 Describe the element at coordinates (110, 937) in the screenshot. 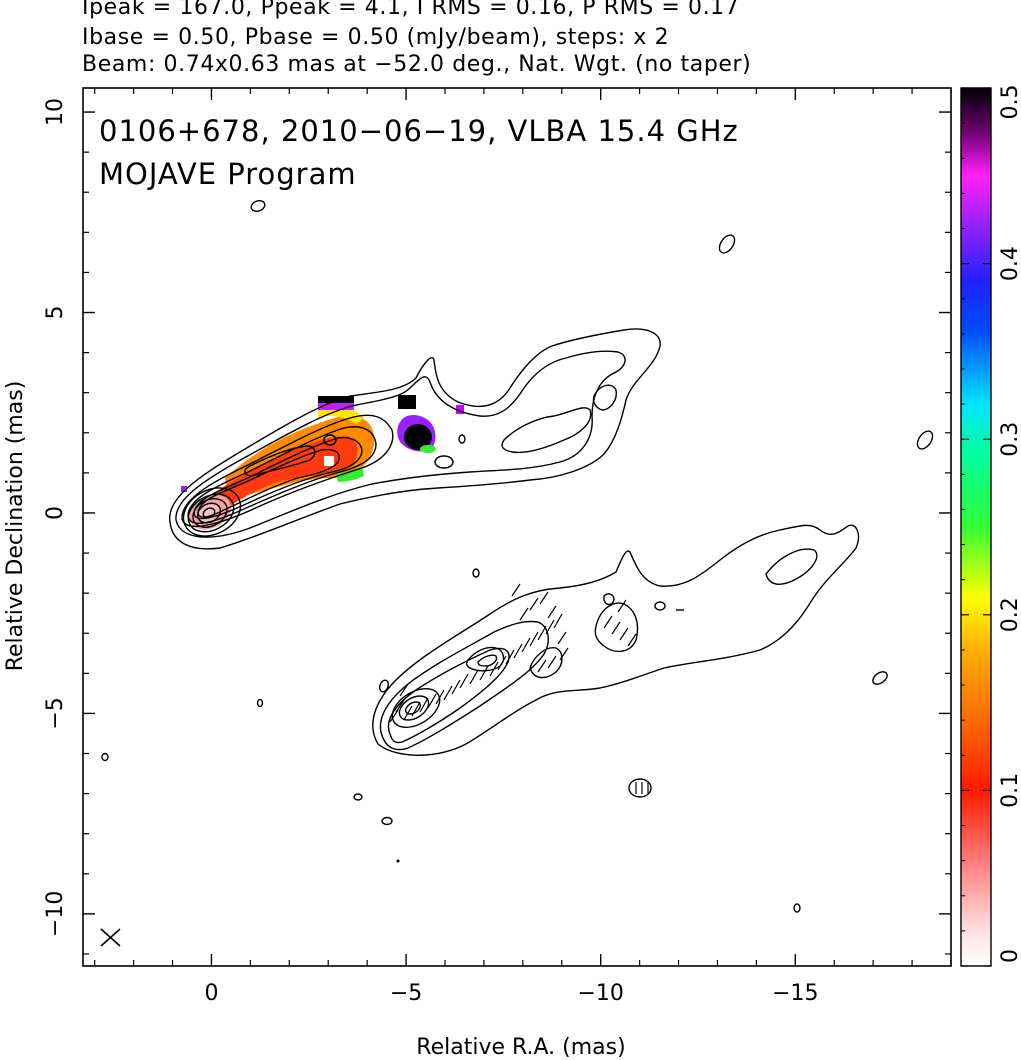

I see `beam-marker` at that location.